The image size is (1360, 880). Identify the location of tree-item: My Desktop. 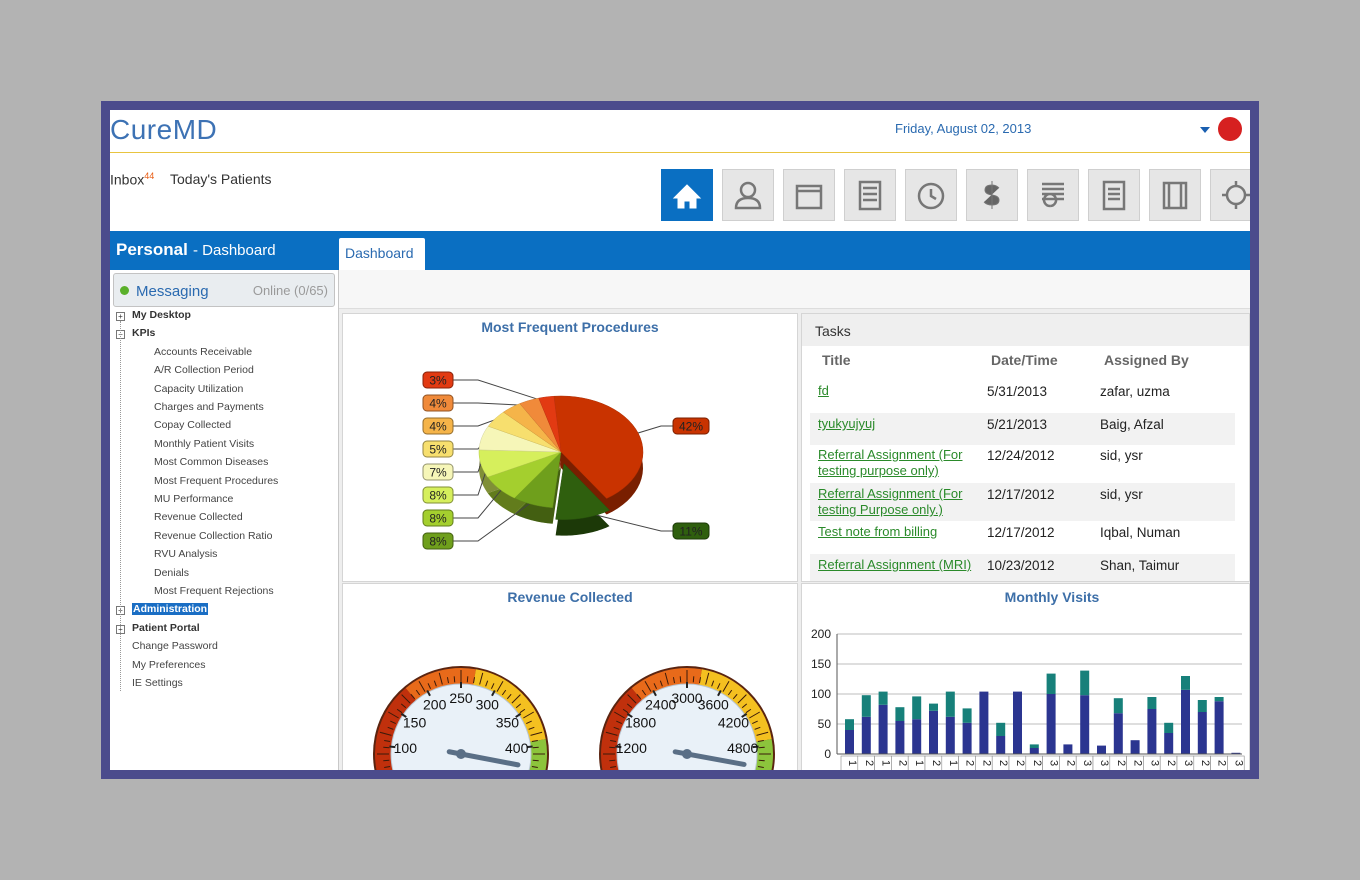
(161, 315).